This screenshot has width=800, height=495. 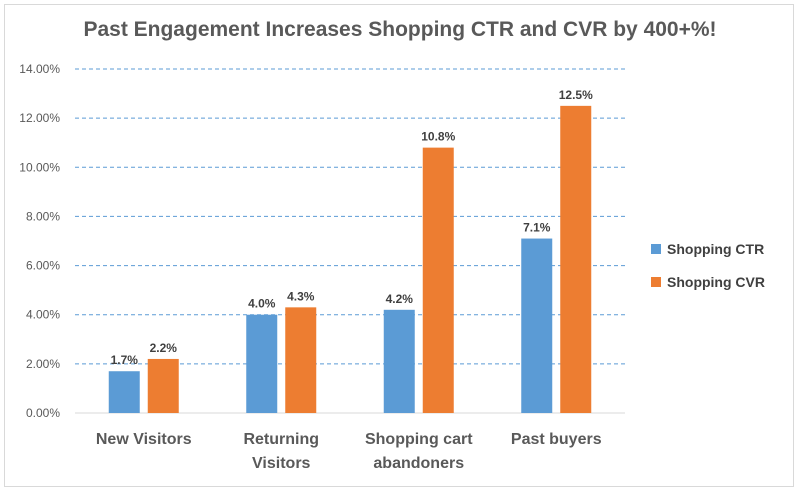 I want to click on y-tick-label: 10.00%, so click(x=39, y=167).